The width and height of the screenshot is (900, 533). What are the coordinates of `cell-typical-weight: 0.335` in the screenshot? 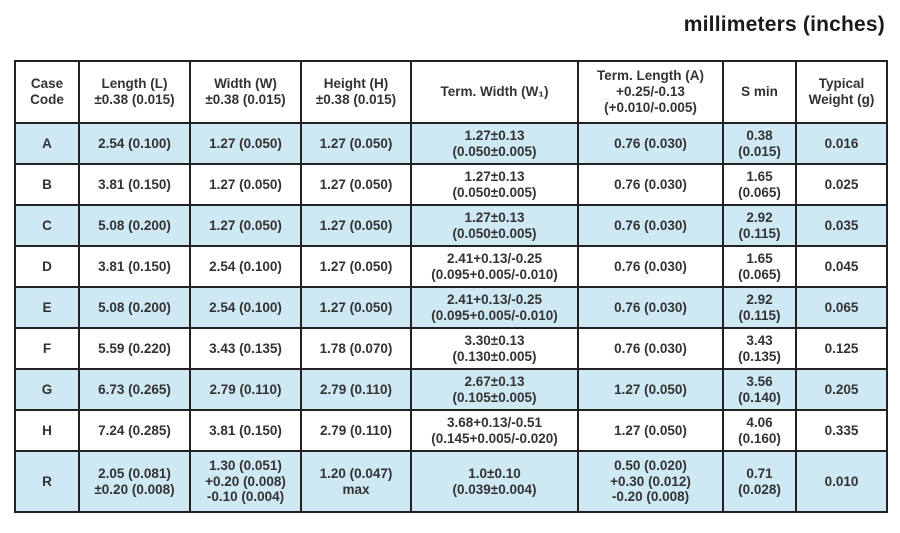 It's located at (841, 430).